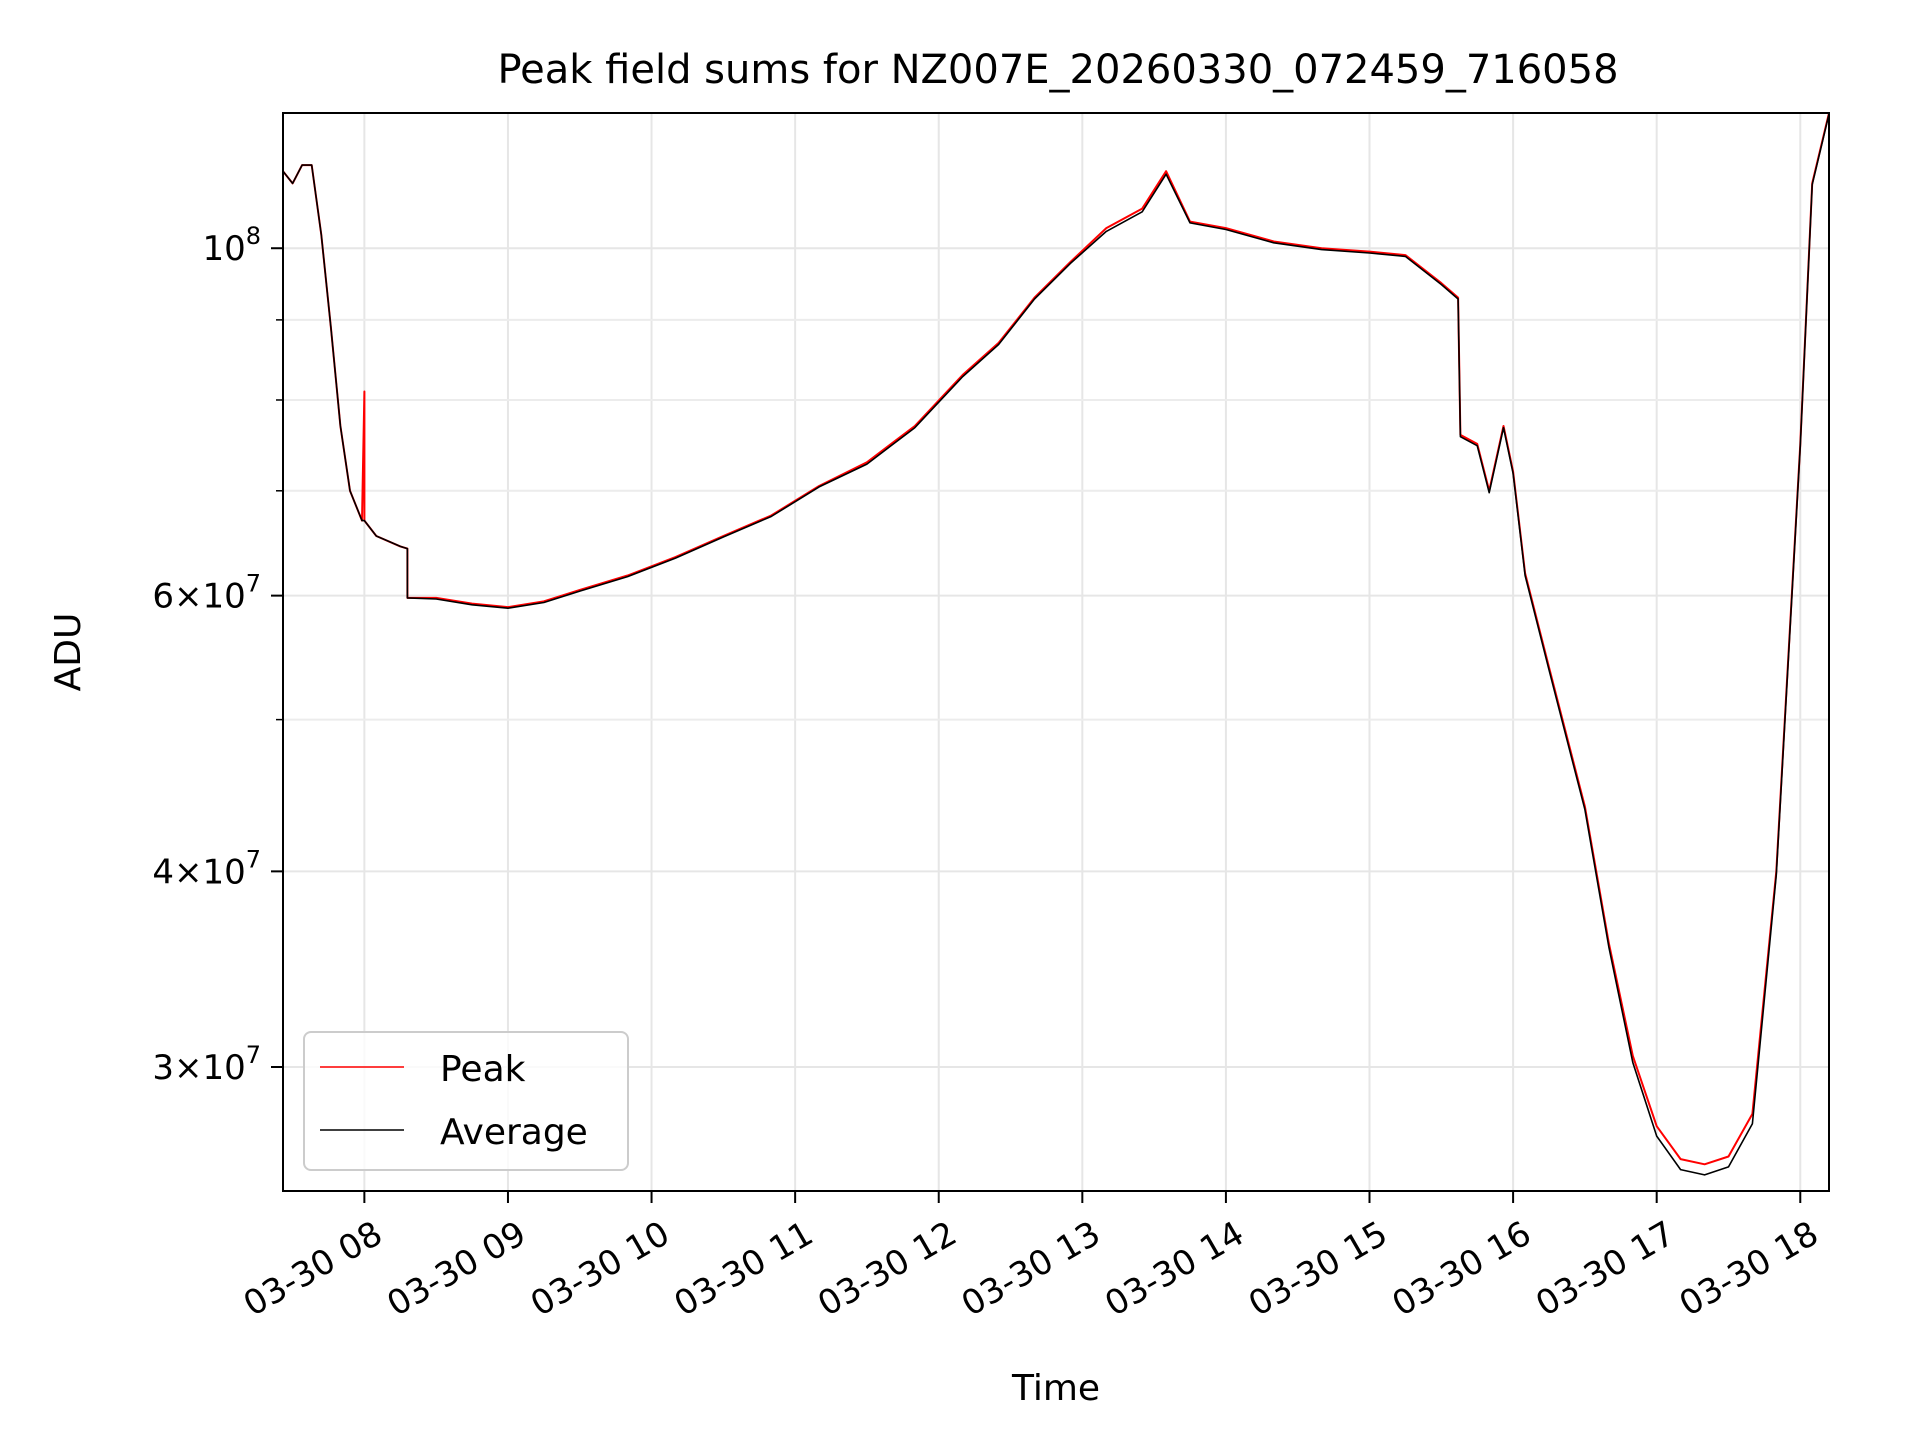 The width and height of the screenshot is (1920, 1440). I want to click on y-tick-mantissa: 6×10, so click(198, 597).